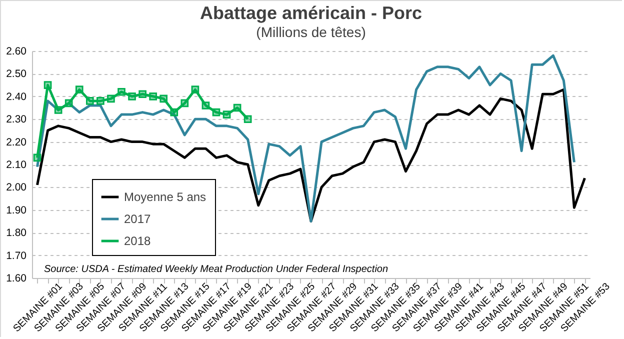 The width and height of the screenshot is (624, 339). Describe the element at coordinates (16, 278) in the screenshot. I see `y-tick-label: 1.60` at that location.